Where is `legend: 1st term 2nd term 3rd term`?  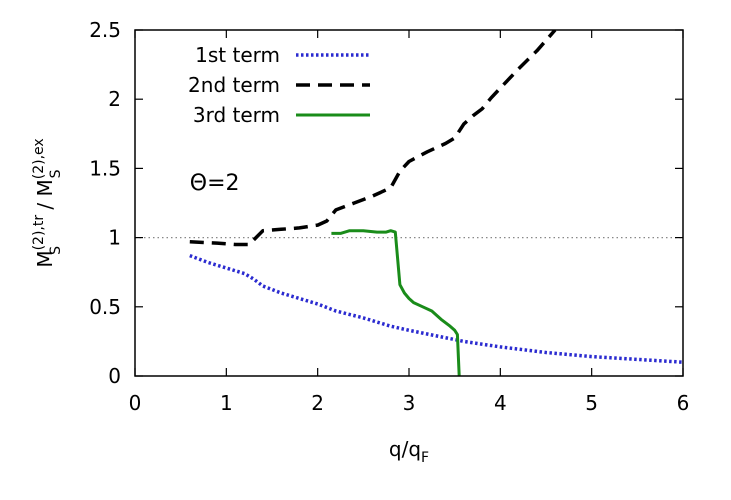
legend: 1st term 2nd term 3rd term is located at coordinates (279, 85).